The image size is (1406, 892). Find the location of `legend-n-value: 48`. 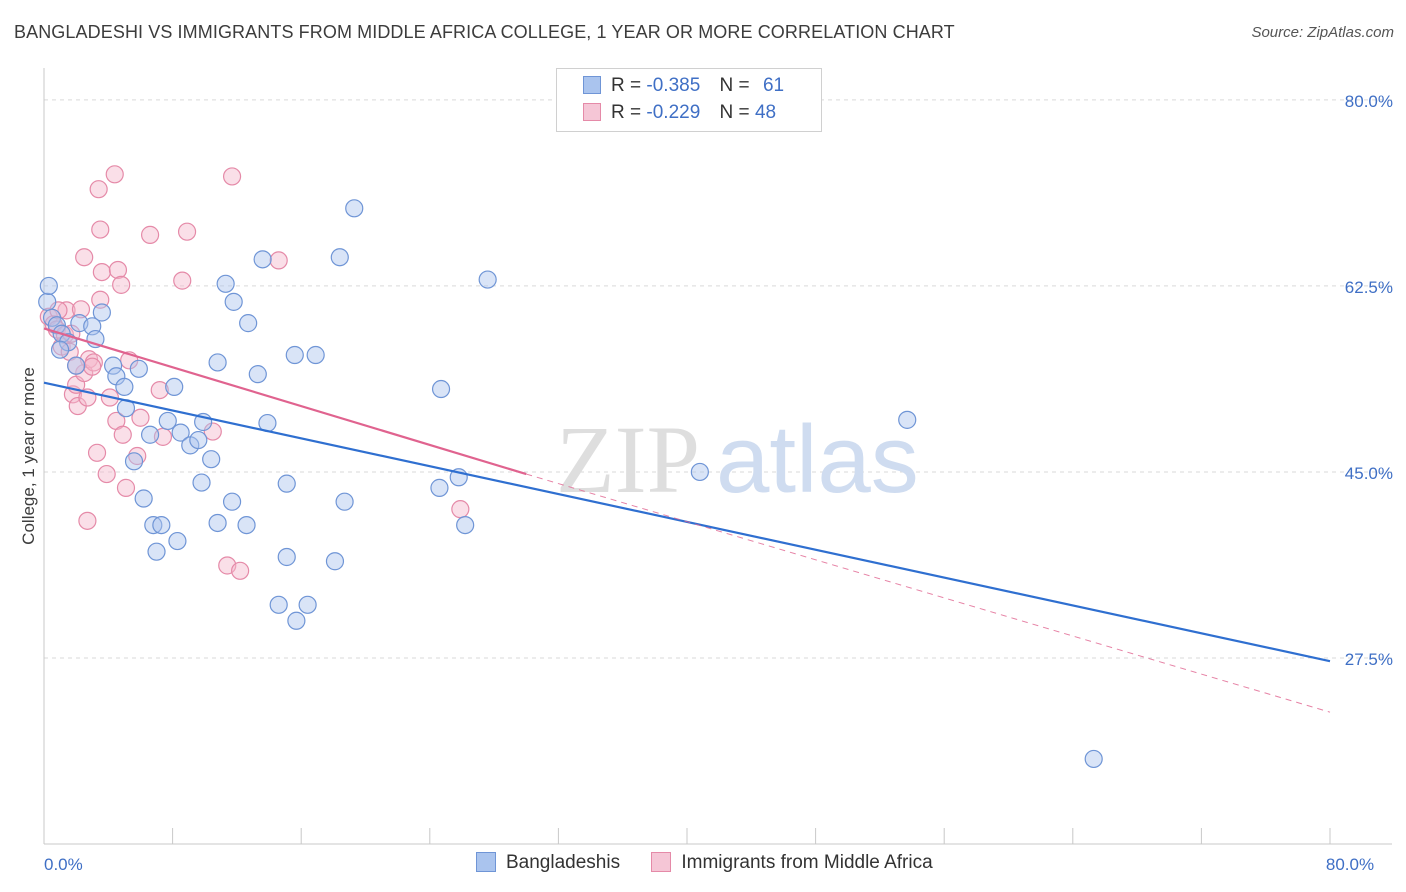

legend-n-value: 48 is located at coordinates (765, 112).